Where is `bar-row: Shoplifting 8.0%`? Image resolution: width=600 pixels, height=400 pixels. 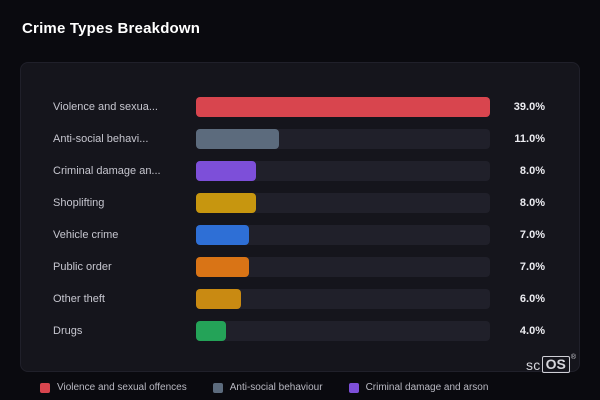 bar-row: Shoplifting 8.0% is located at coordinates (299, 203).